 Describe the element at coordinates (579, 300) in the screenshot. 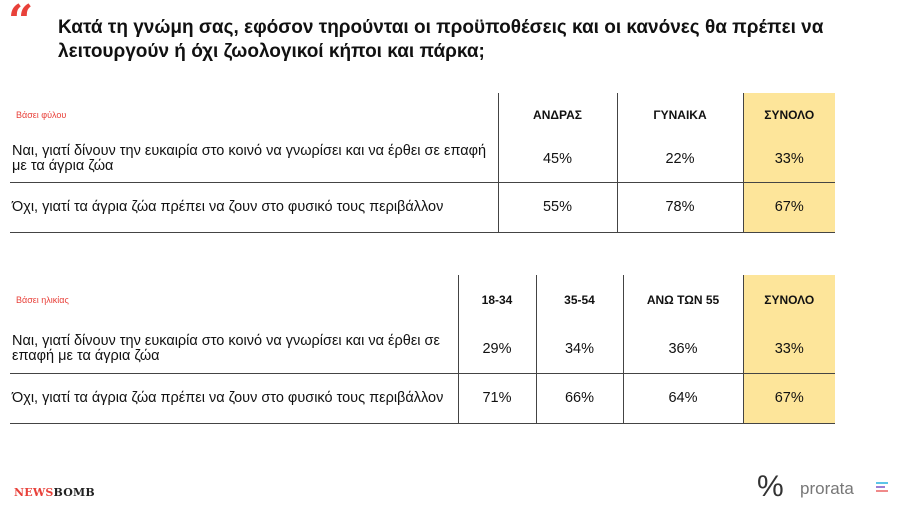

I see `column-header: 35-54` at that location.